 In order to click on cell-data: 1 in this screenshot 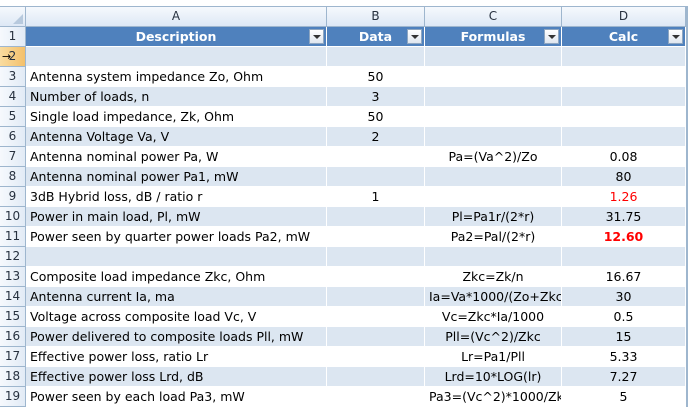, I will do `click(376, 197)`.